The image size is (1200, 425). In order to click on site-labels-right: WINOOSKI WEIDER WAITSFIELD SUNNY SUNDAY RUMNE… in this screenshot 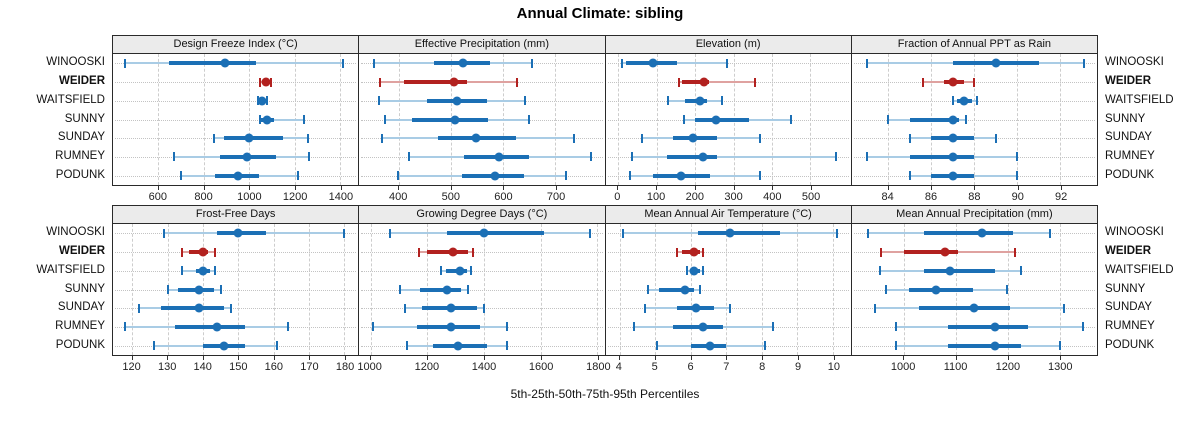, I will do `click(1149, 120)`.